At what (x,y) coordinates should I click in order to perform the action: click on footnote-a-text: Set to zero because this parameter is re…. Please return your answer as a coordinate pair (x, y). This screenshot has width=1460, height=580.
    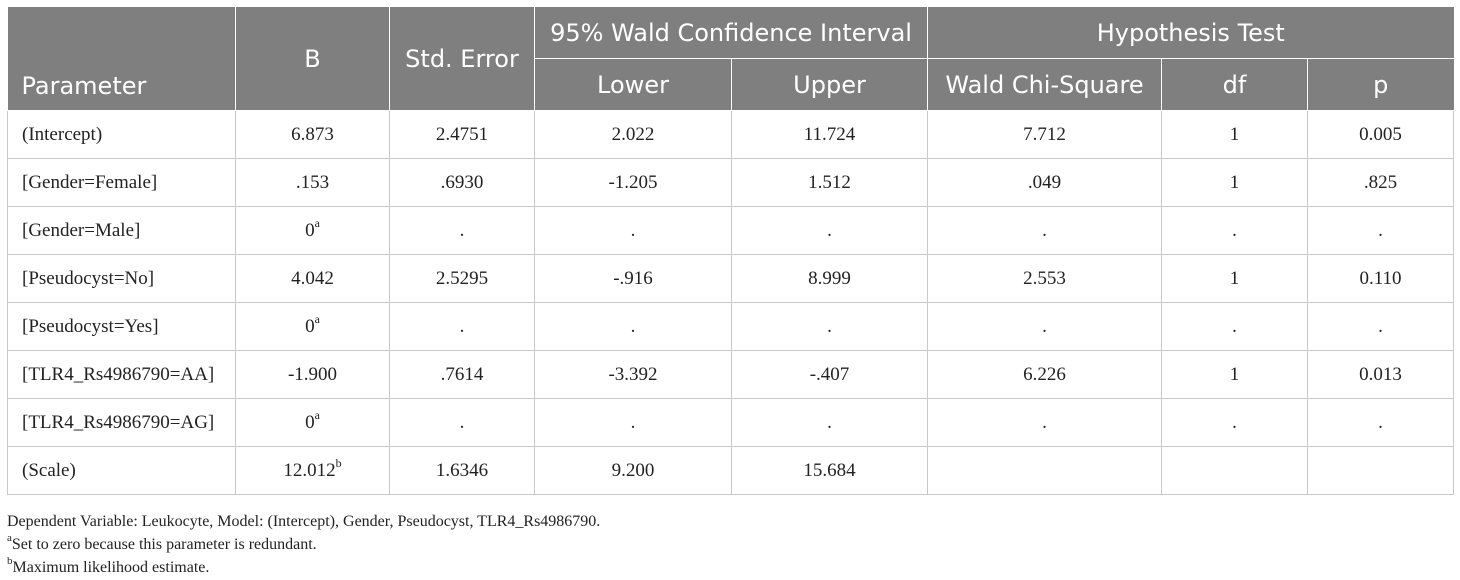
    Looking at the image, I should click on (164, 544).